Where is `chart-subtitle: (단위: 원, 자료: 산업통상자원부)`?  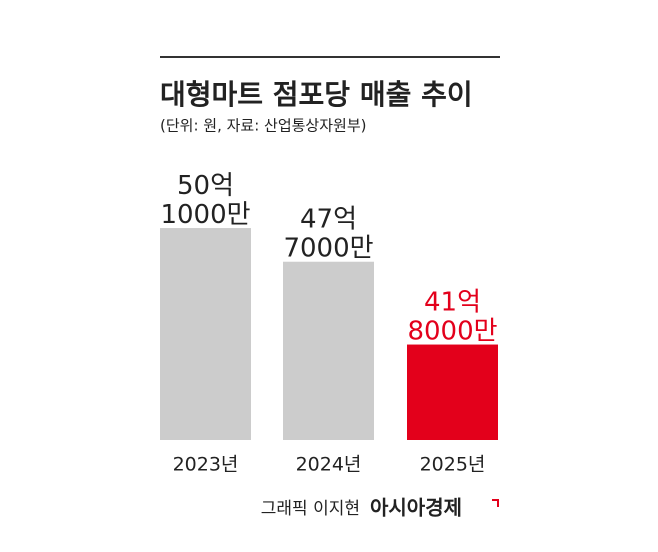 chart-subtitle: (단위: 원, 자료: 산업통상자원부) is located at coordinates (263, 126).